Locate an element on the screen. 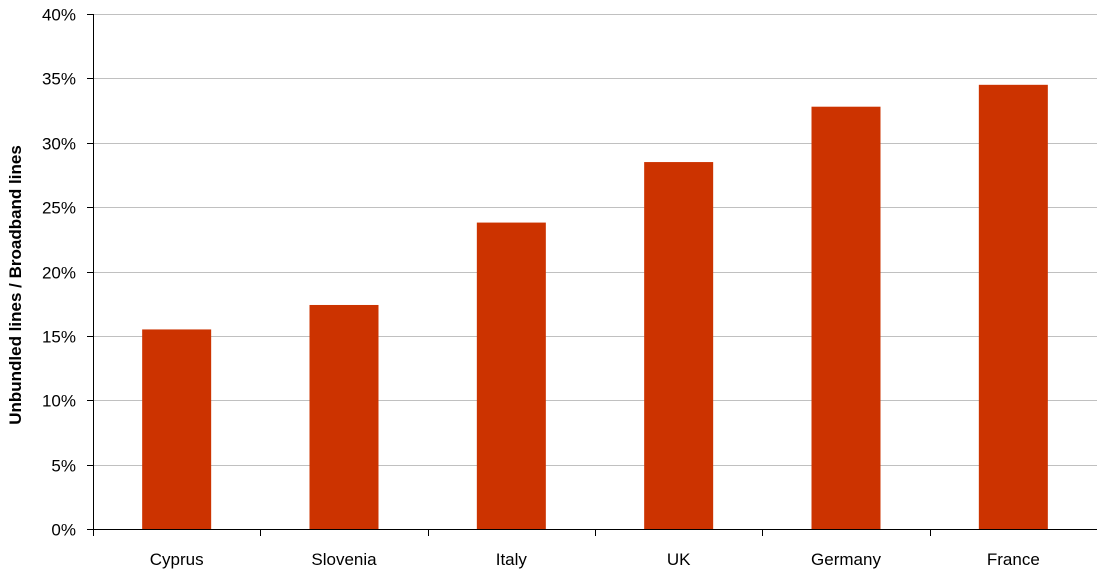 This screenshot has height=579, width=1097. bar-uk is located at coordinates (679, 345).